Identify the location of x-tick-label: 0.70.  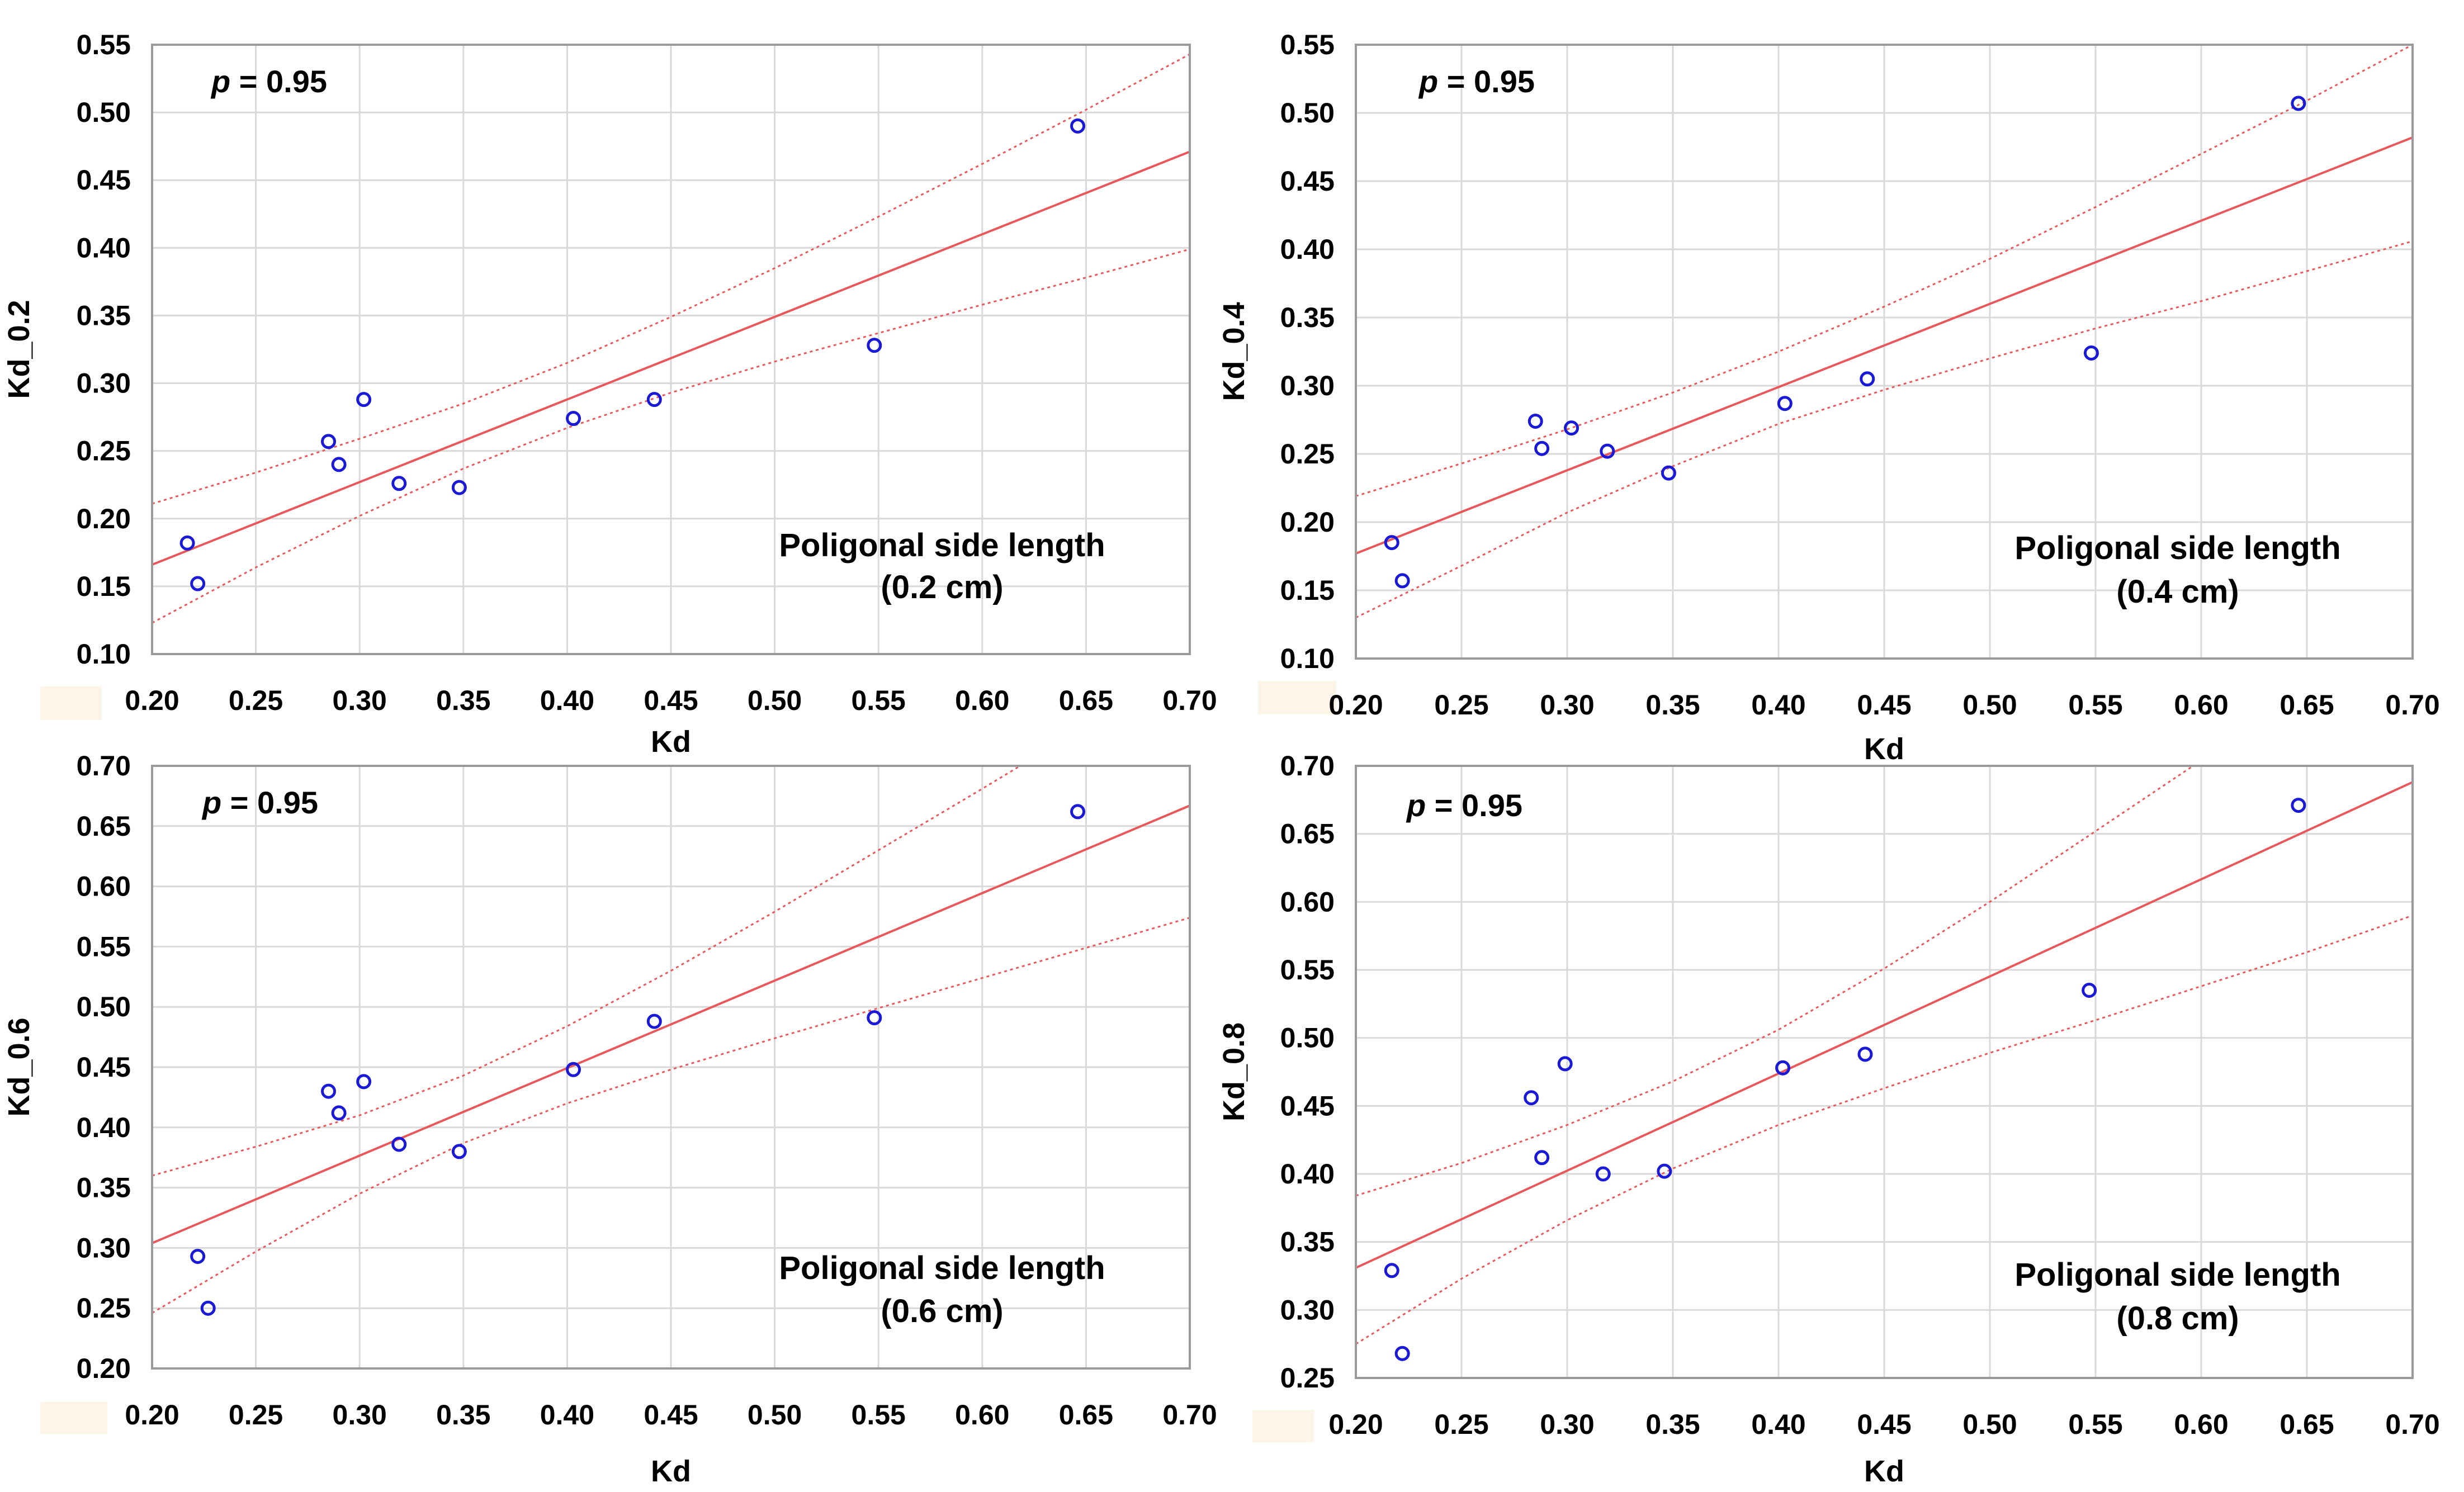
(2412, 705).